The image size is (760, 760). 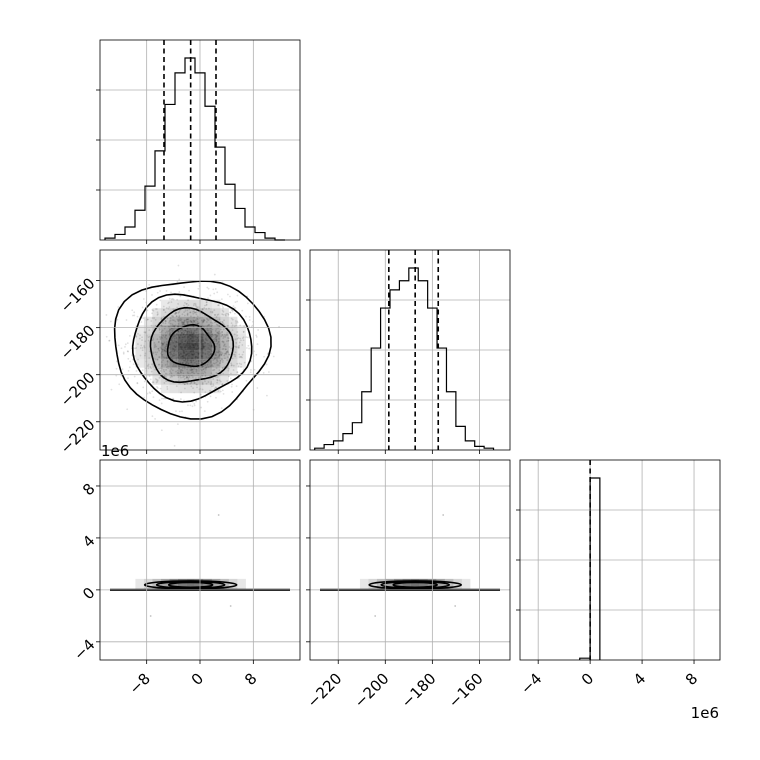 I want to click on axes-frame, so click(x=200, y=560).